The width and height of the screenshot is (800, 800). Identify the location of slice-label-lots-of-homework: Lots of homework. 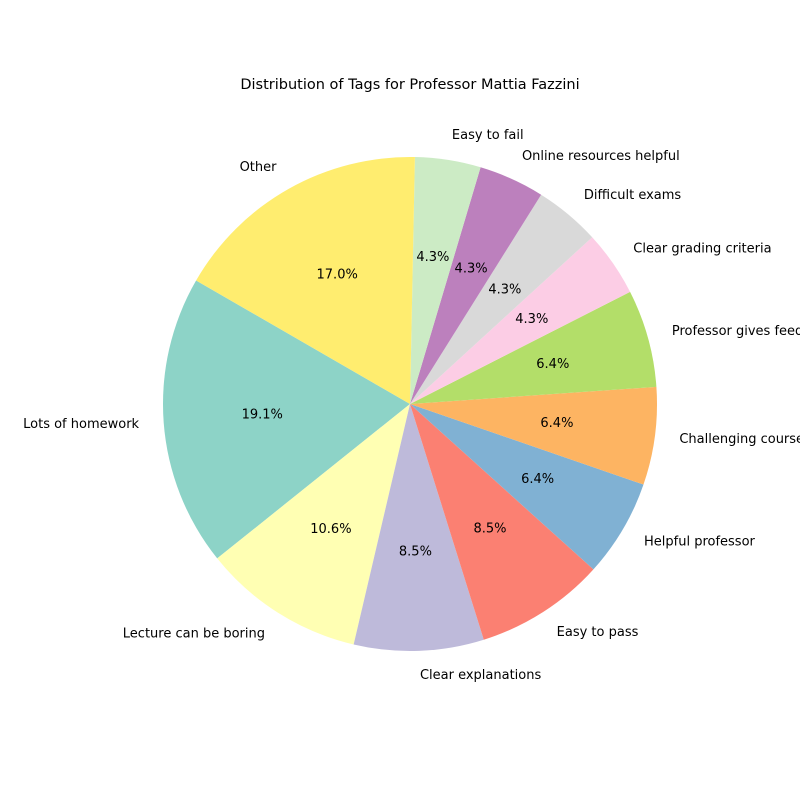
(81, 424).